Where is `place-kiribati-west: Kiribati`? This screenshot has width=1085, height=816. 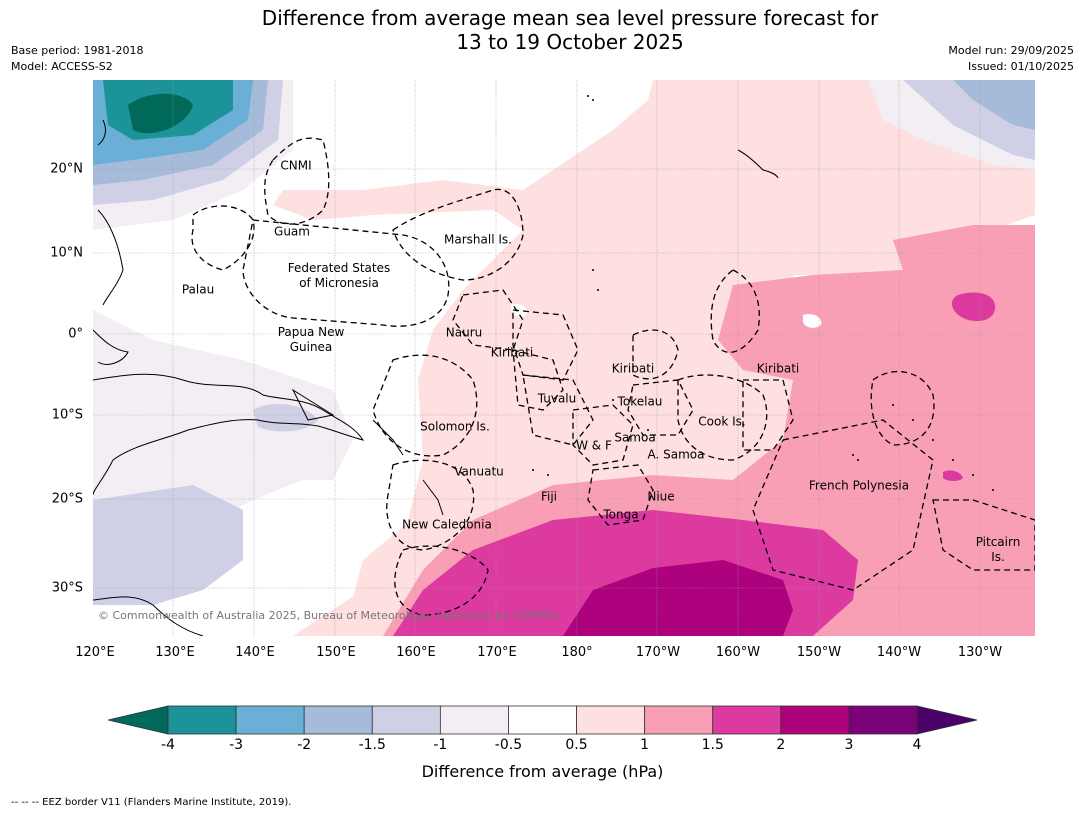
place-kiribati-west: Kiribati is located at coordinates (512, 352).